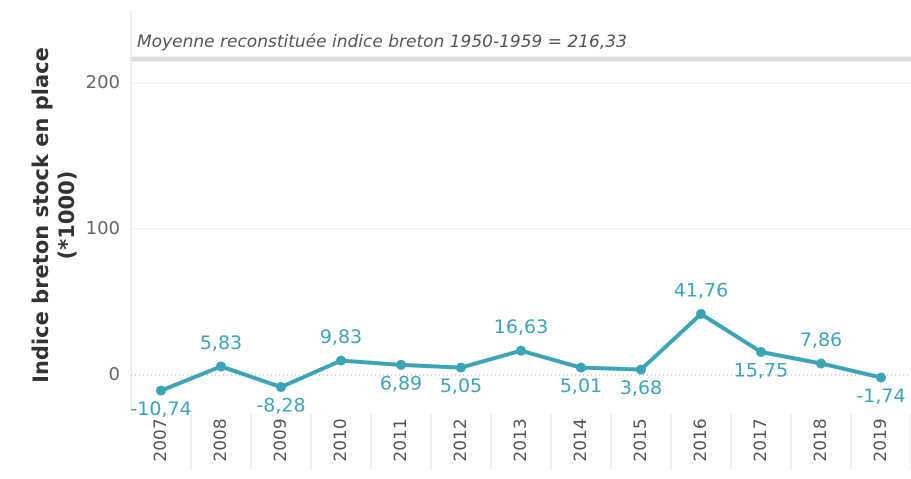  Describe the element at coordinates (461, 439) in the screenshot. I see `x-tick-label: 2012` at that location.